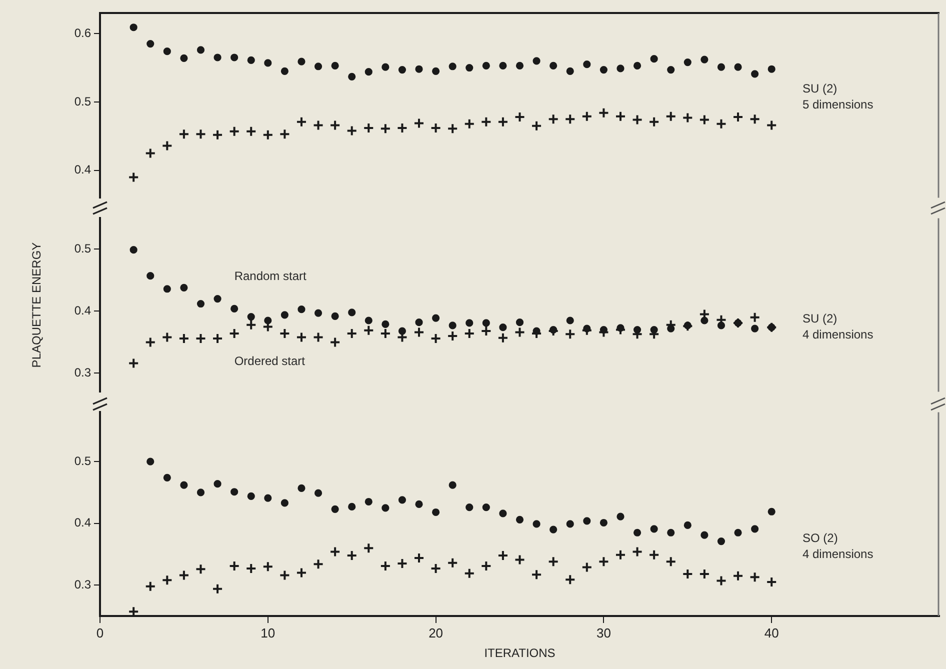 The width and height of the screenshot is (946, 669). Describe the element at coordinates (838, 105) in the screenshot. I see `annotation: 5 dimensions` at that location.